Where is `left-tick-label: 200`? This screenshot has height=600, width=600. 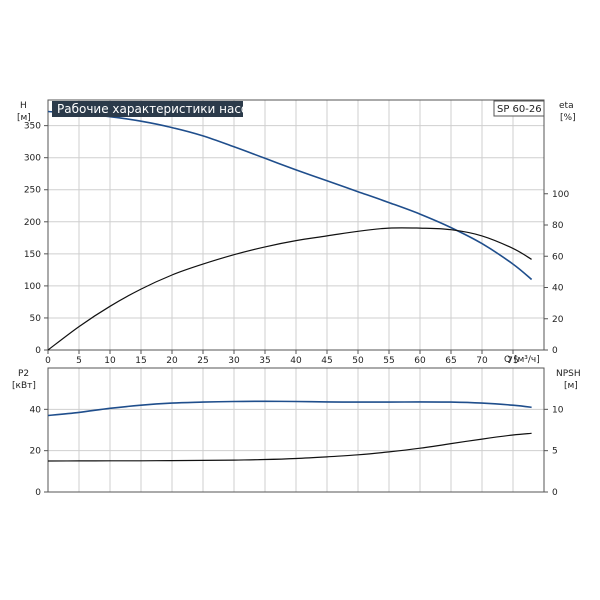 left-tick-label: 200 is located at coordinates (32, 223).